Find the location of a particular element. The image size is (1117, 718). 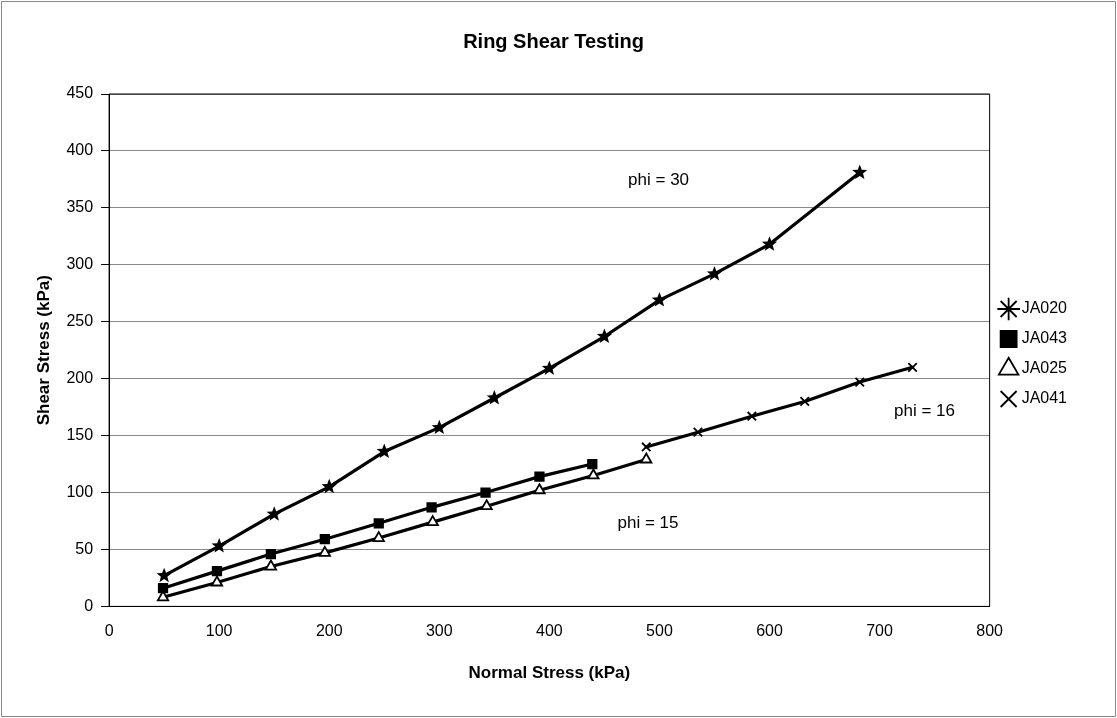

x-tick-label: 800 is located at coordinates (990, 631).